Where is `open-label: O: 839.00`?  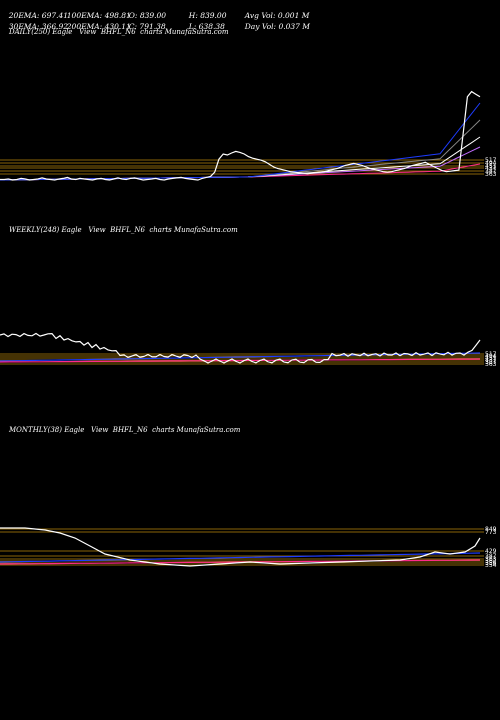
open-label: O: 839.00 is located at coordinates (147, 15).